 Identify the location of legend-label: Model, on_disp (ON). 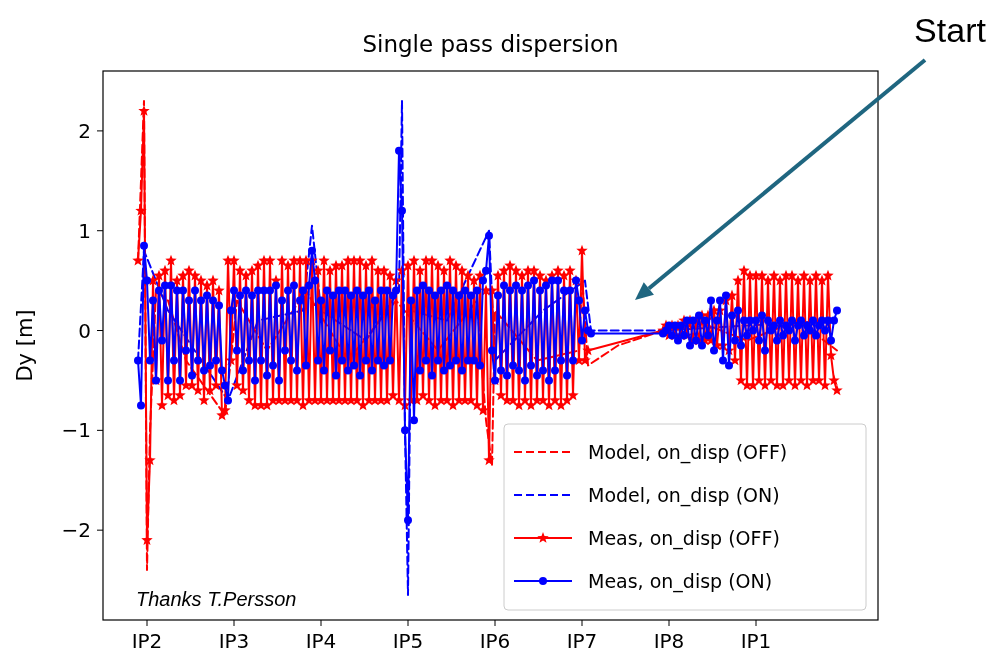
(684, 495).